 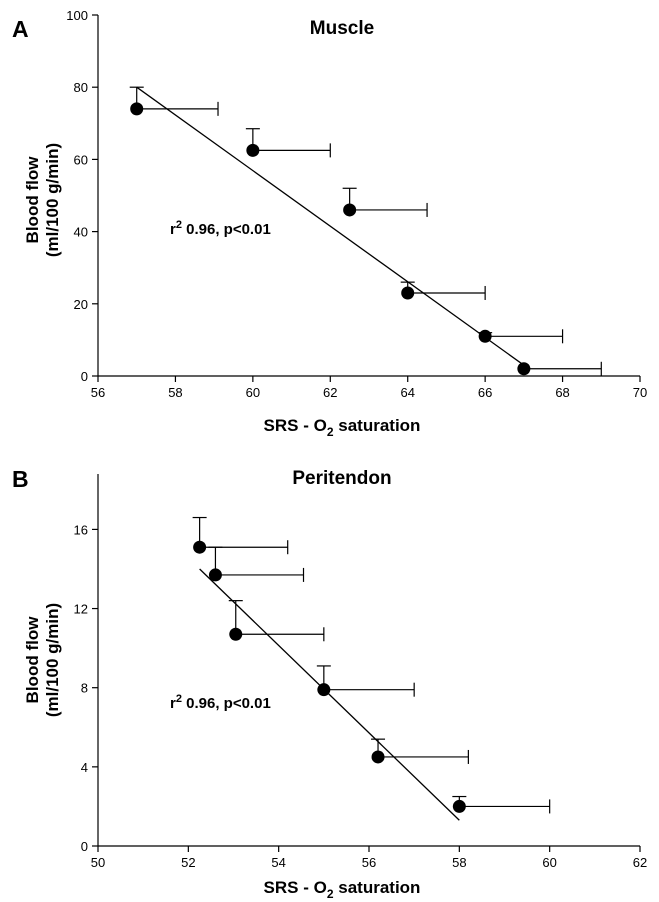 I want to click on panel-b-annotation: r2 0.96, p<0.01, so click(x=220, y=702).